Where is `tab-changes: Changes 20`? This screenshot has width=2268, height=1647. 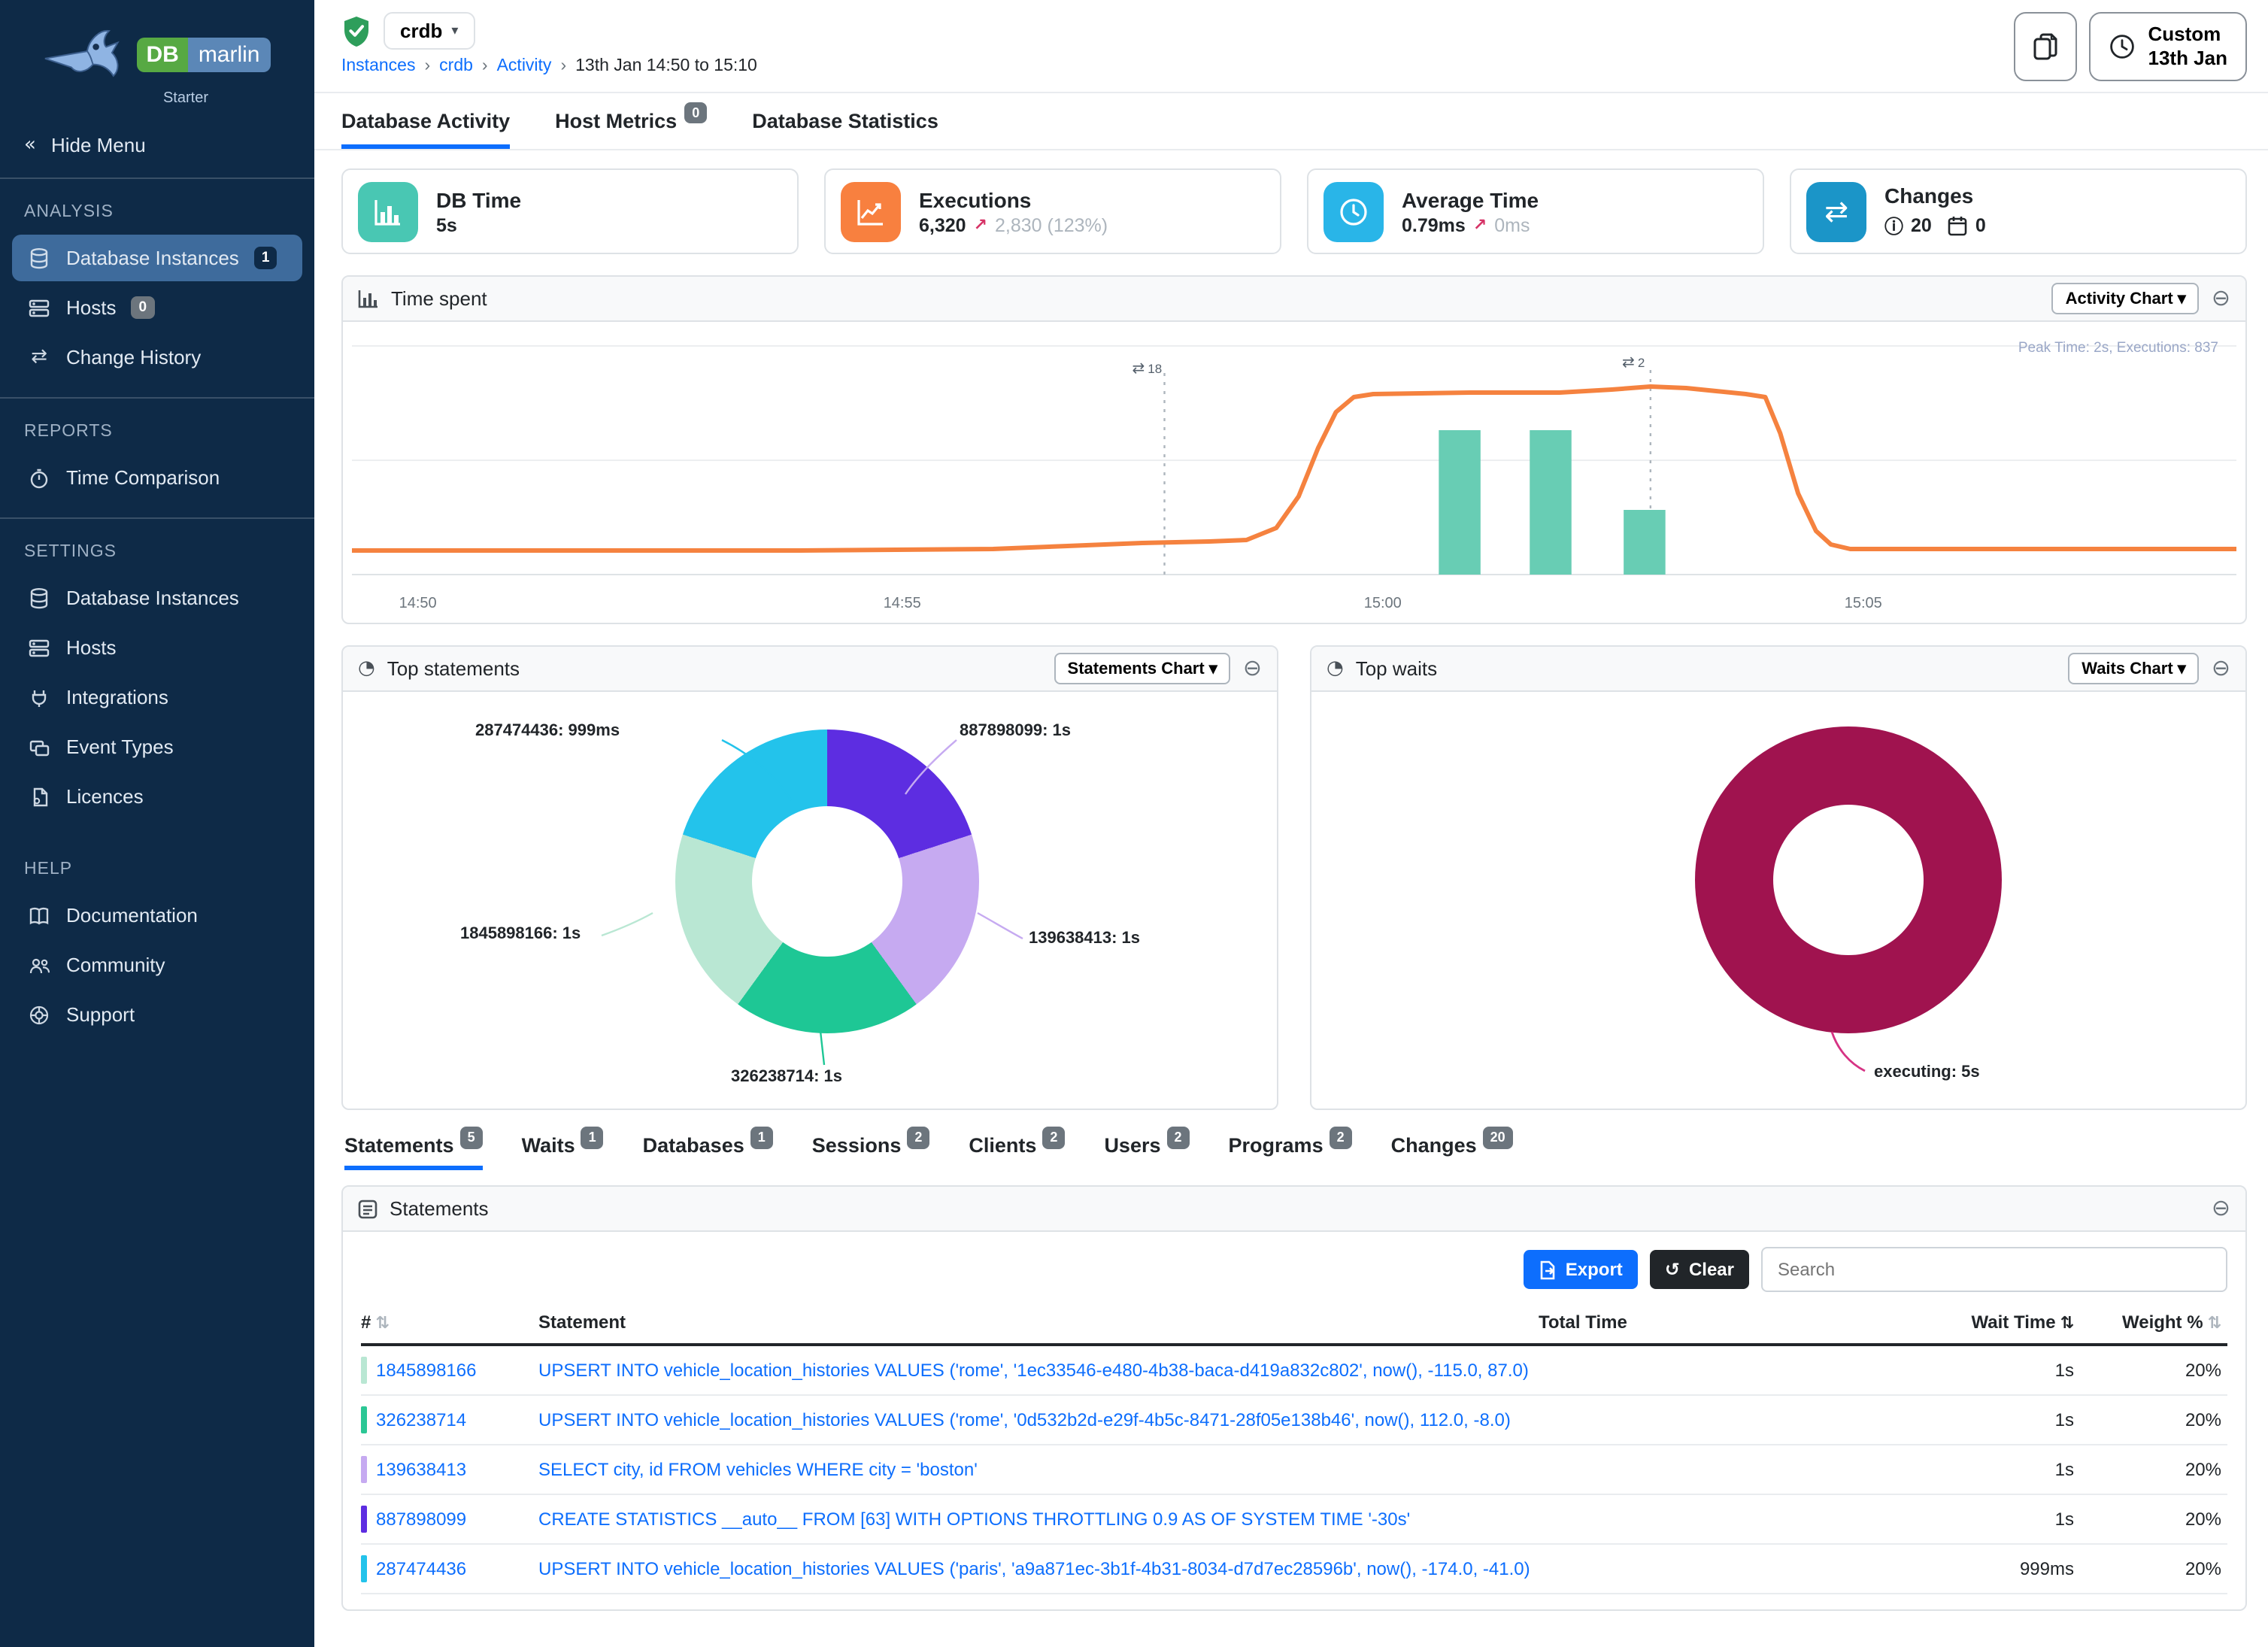
tab-changes: Changes 20 is located at coordinates (1452, 1148).